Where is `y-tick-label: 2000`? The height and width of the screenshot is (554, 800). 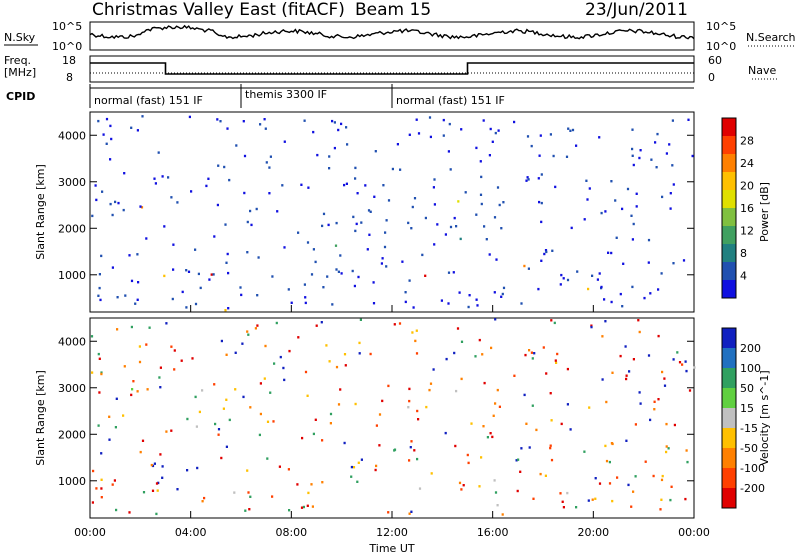 y-tick-label: 2000 is located at coordinates (72, 228).